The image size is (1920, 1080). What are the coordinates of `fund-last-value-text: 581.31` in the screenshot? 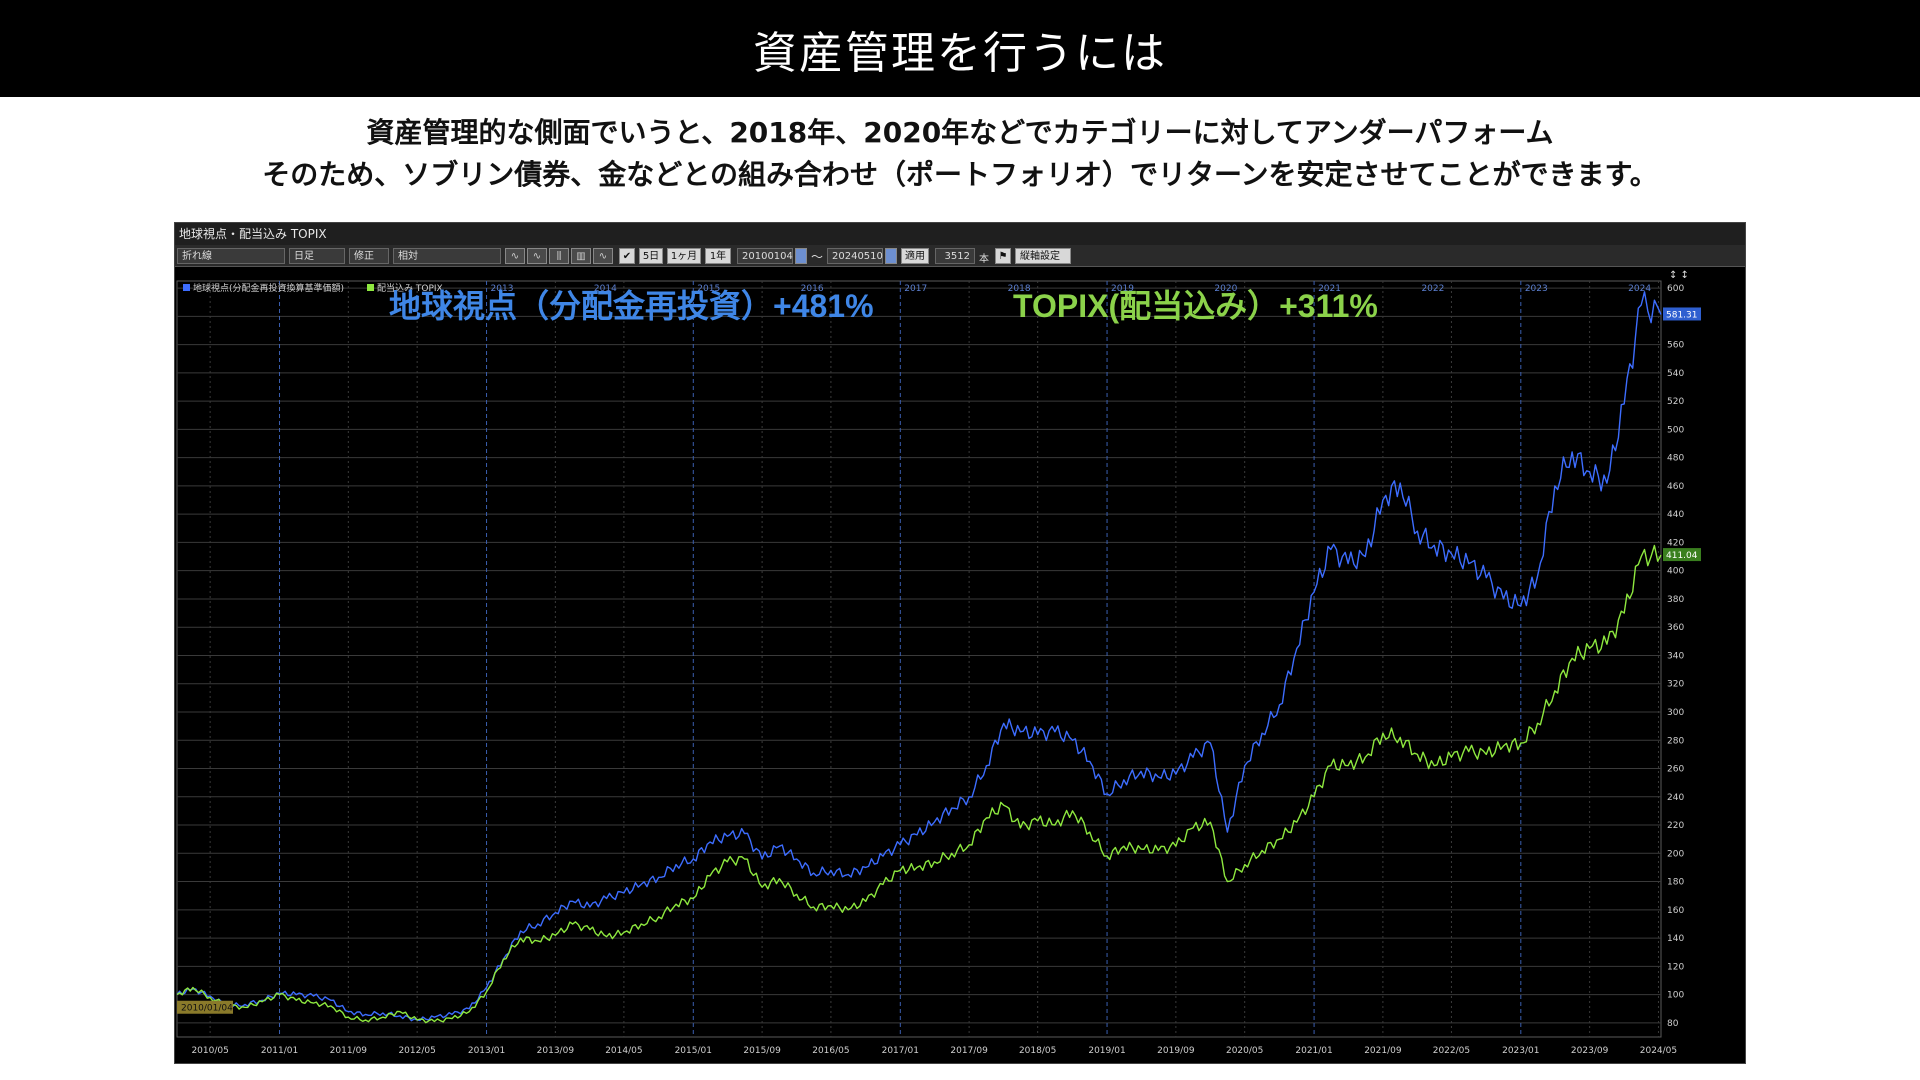 It's located at (1682, 315).